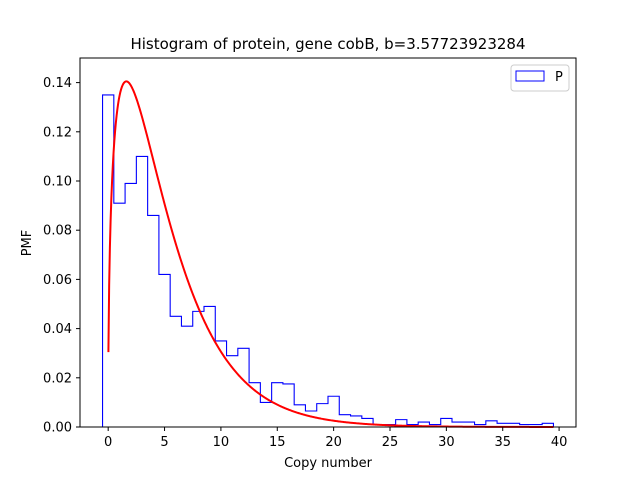  I want to click on x-tick-label: 30, so click(446, 442).